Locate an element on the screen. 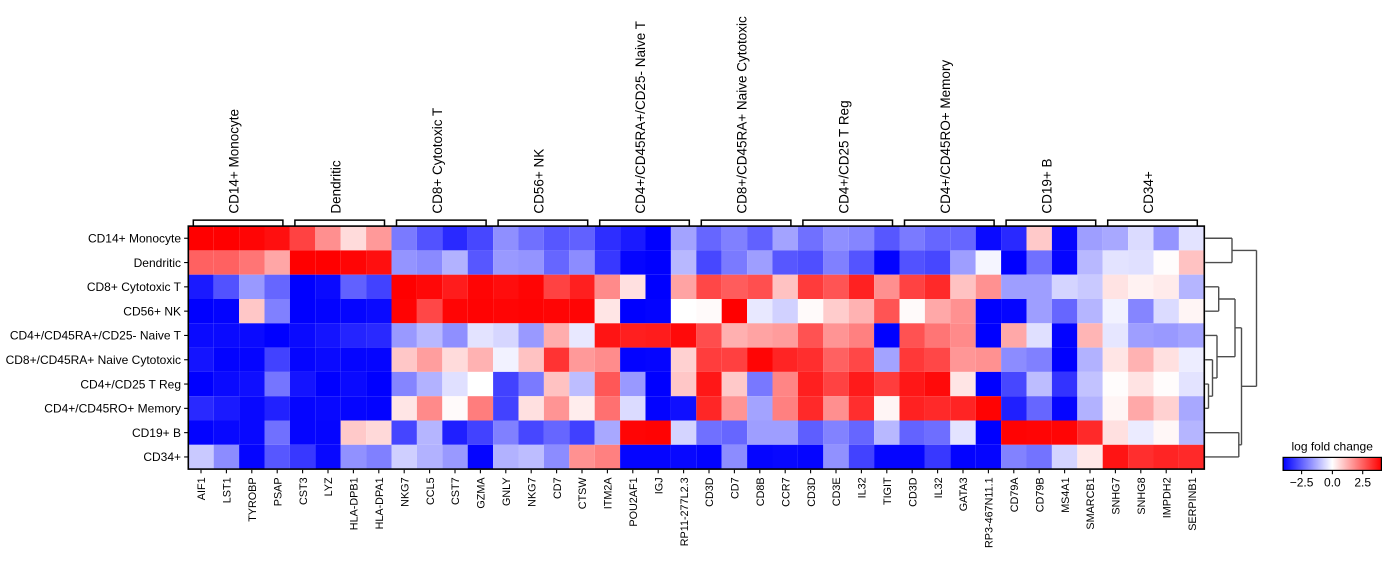 This screenshot has width=1389, height=562. svg-text: CTSW is located at coordinates (583, 493).